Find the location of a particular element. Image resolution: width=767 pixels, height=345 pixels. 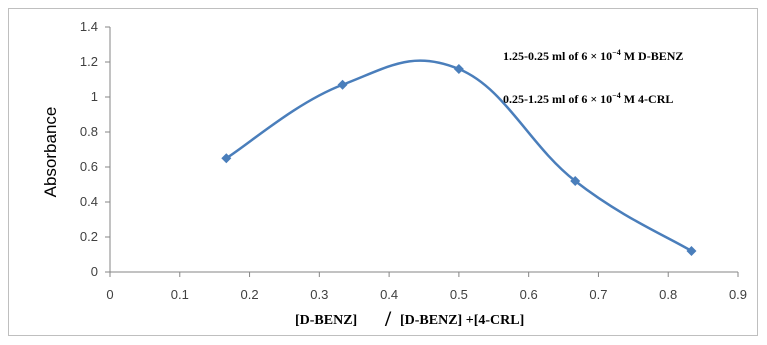

x-tick-label: 0.3 is located at coordinates (319, 294).